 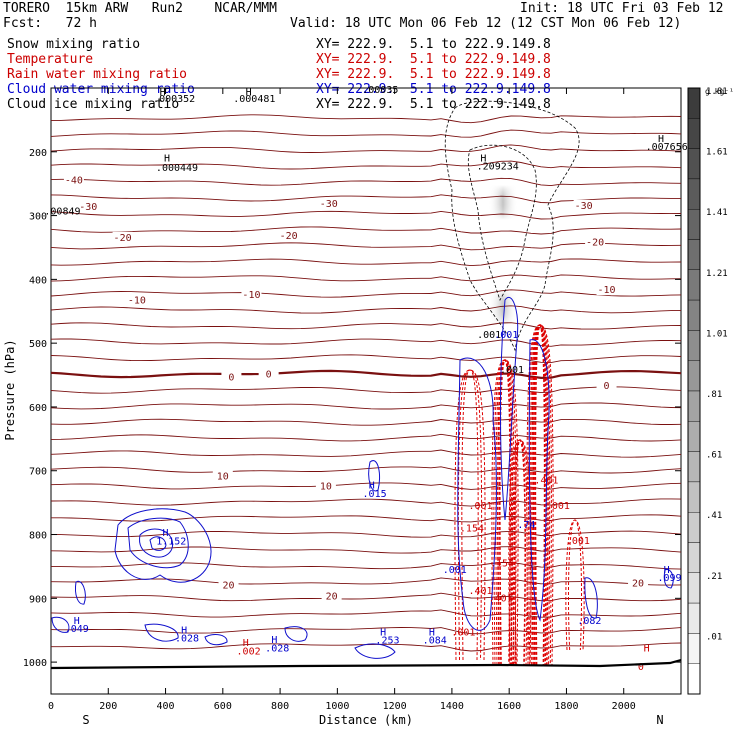 I want to click on isotherm-label: 10, so click(x=223, y=476).